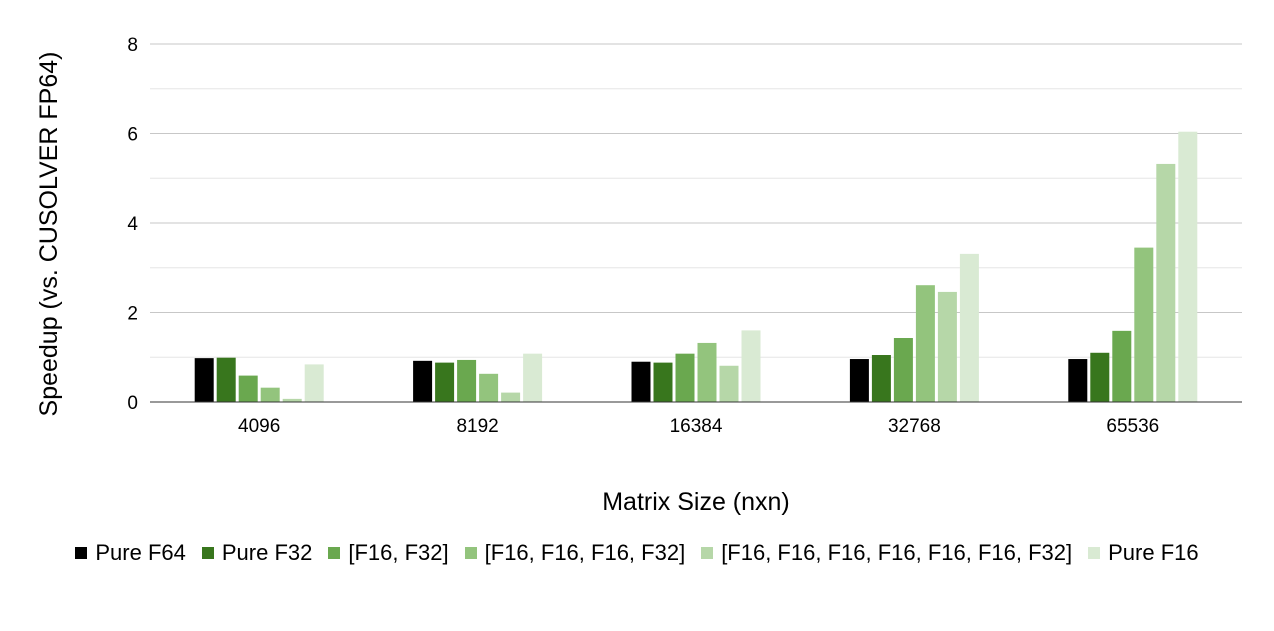 This screenshot has width=1274, height=631. I want to click on legend-label: [F16, F32], so click(398, 552).